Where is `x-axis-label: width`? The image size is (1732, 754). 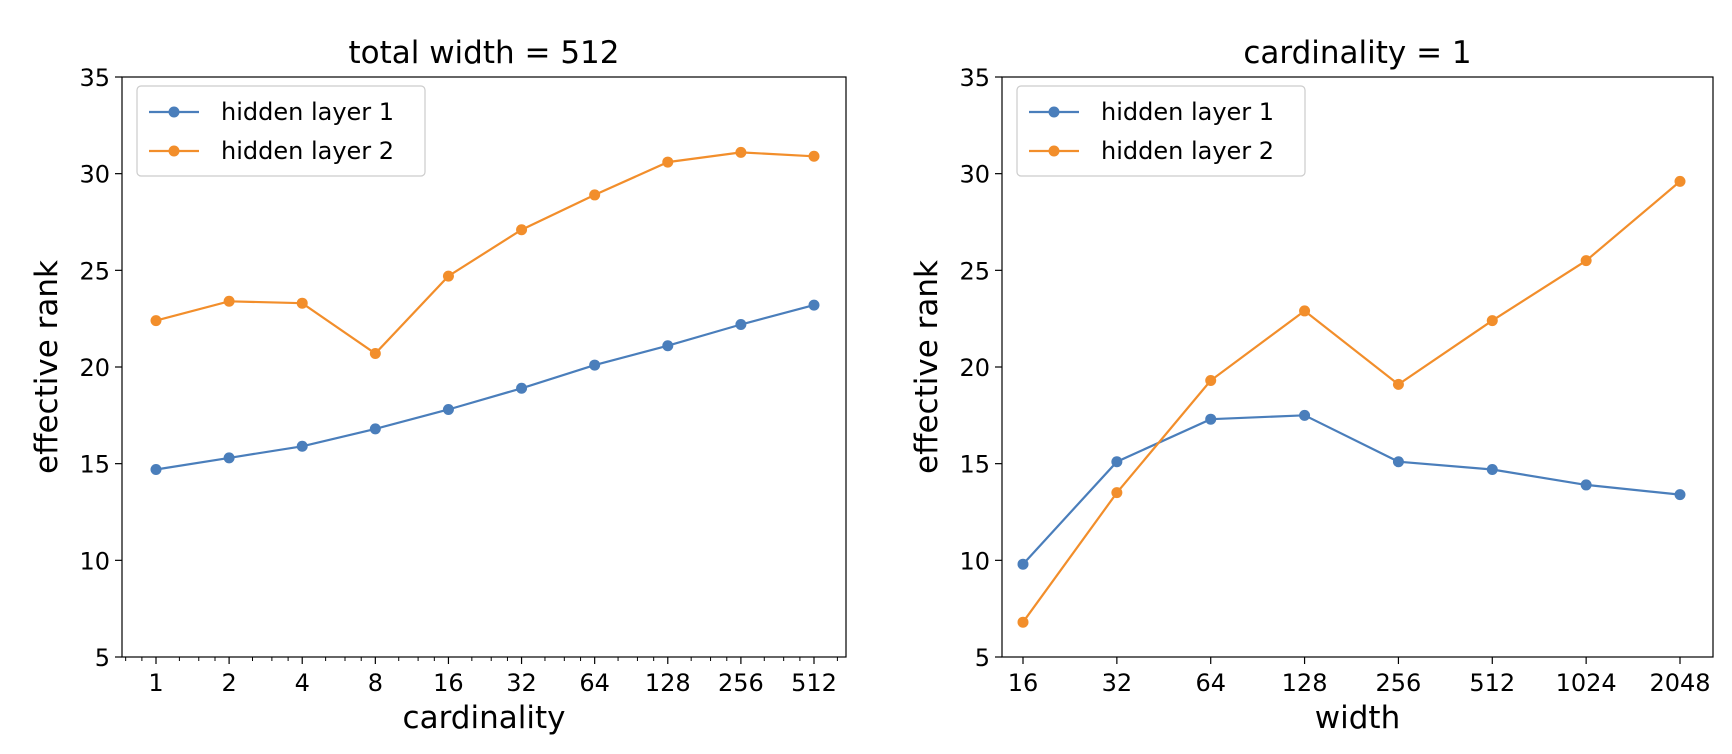
x-axis-label: width is located at coordinates (1357, 718).